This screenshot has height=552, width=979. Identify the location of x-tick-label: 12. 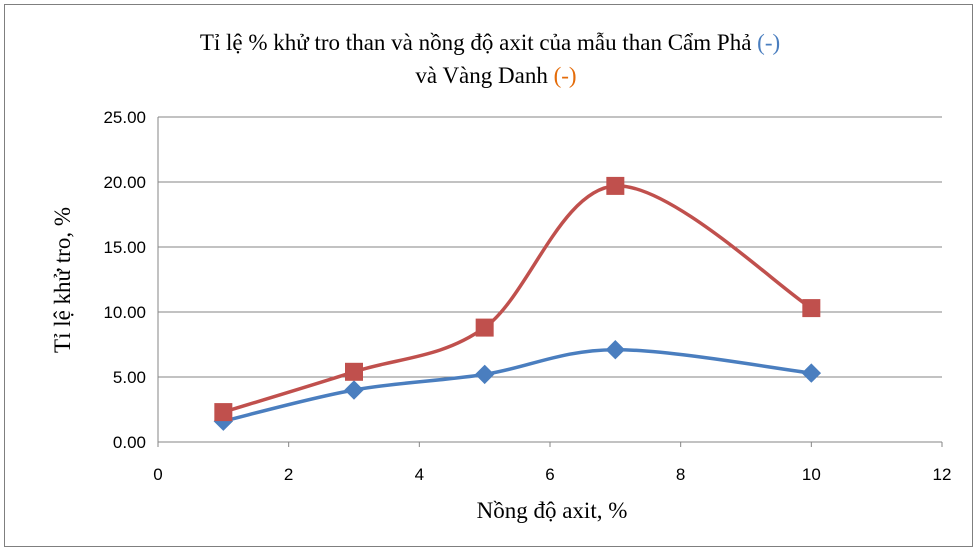
(942, 474).